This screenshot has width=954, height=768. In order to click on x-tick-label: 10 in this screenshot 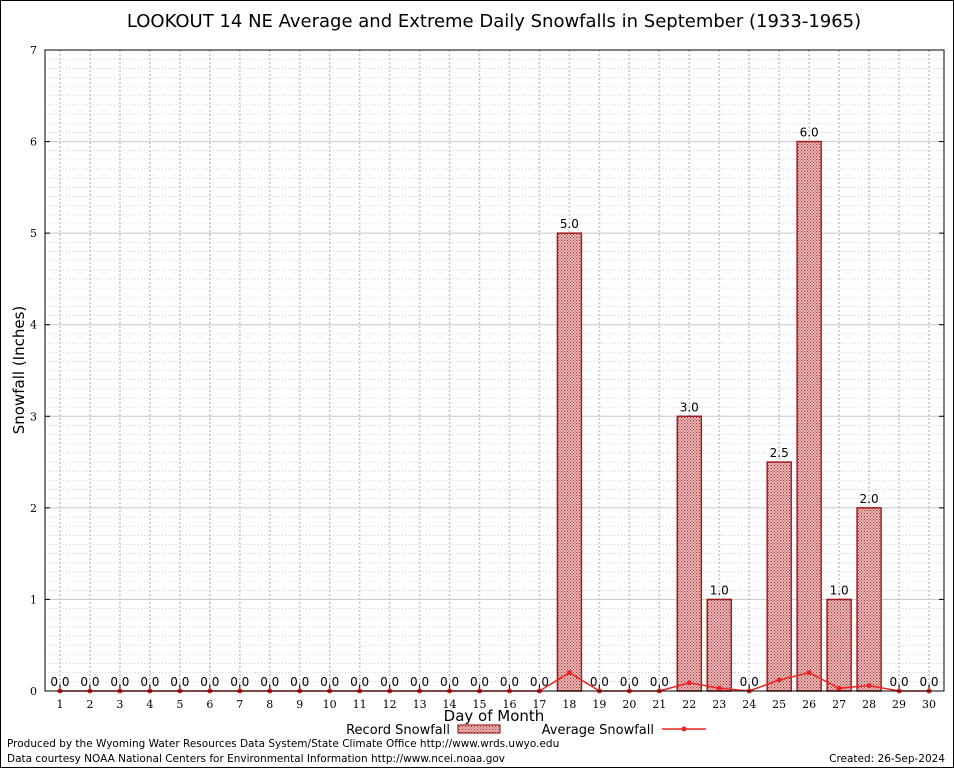, I will do `click(330, 704)`.